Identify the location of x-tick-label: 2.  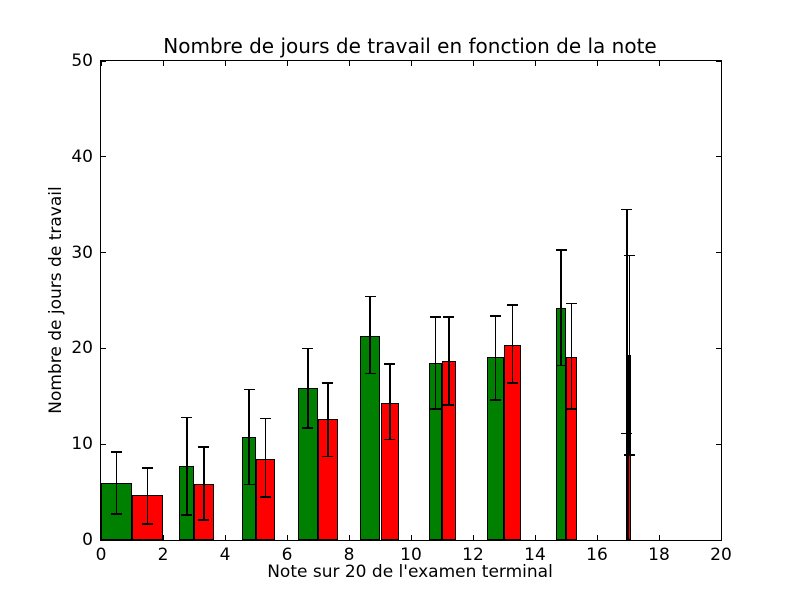
(163, 555).